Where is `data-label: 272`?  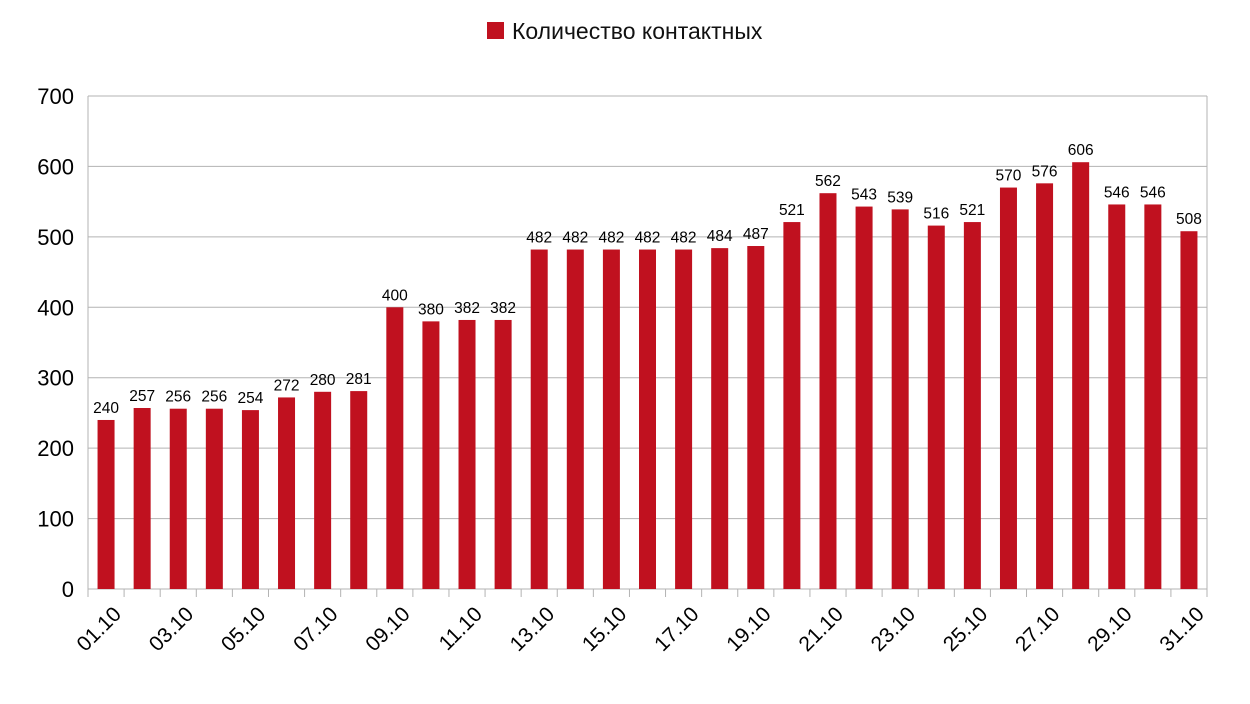 data-label: 272 is located at coordinates (287, 385).